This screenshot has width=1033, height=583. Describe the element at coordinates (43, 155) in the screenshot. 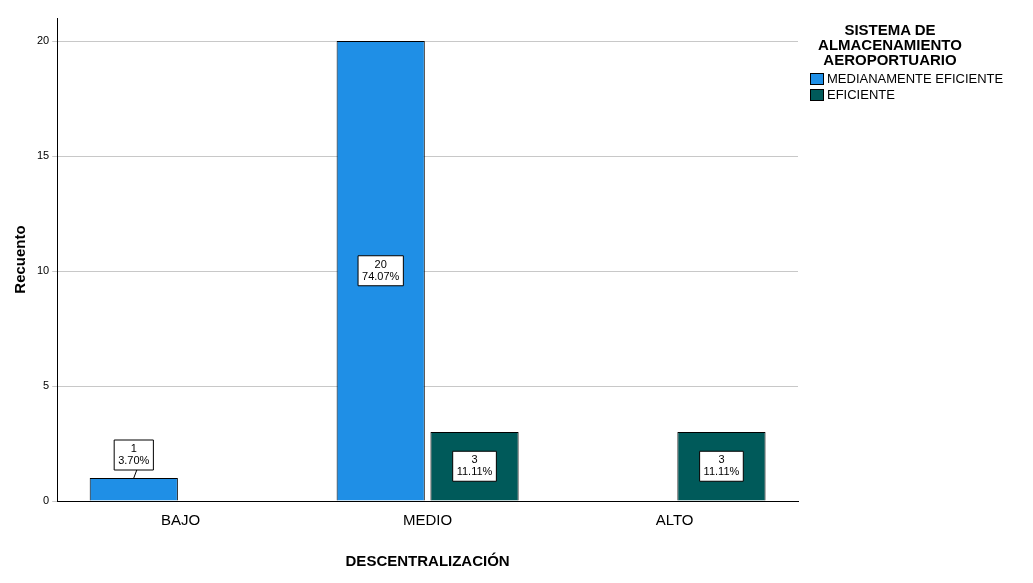

I see `y-tick-label: 15` at that location.